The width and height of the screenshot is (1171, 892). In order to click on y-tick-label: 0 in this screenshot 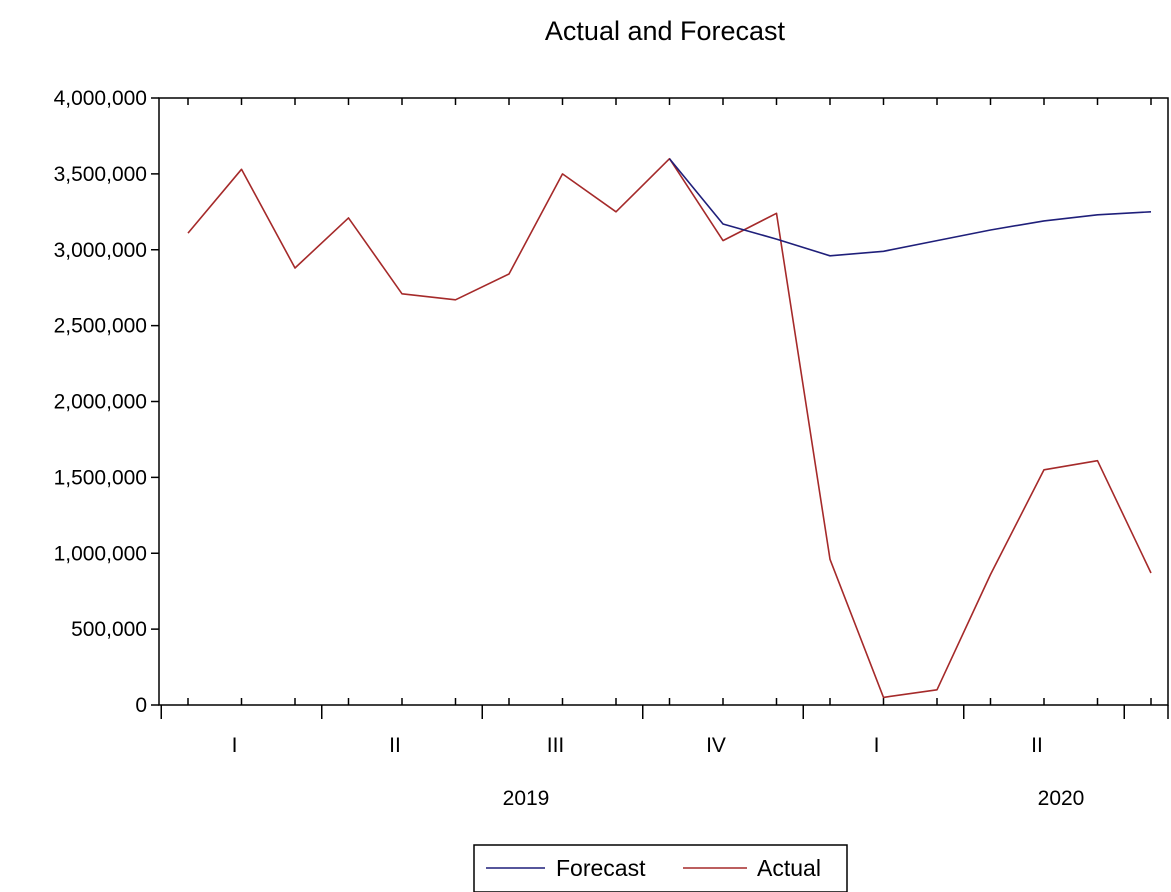, I will do `click(141, 705)`.